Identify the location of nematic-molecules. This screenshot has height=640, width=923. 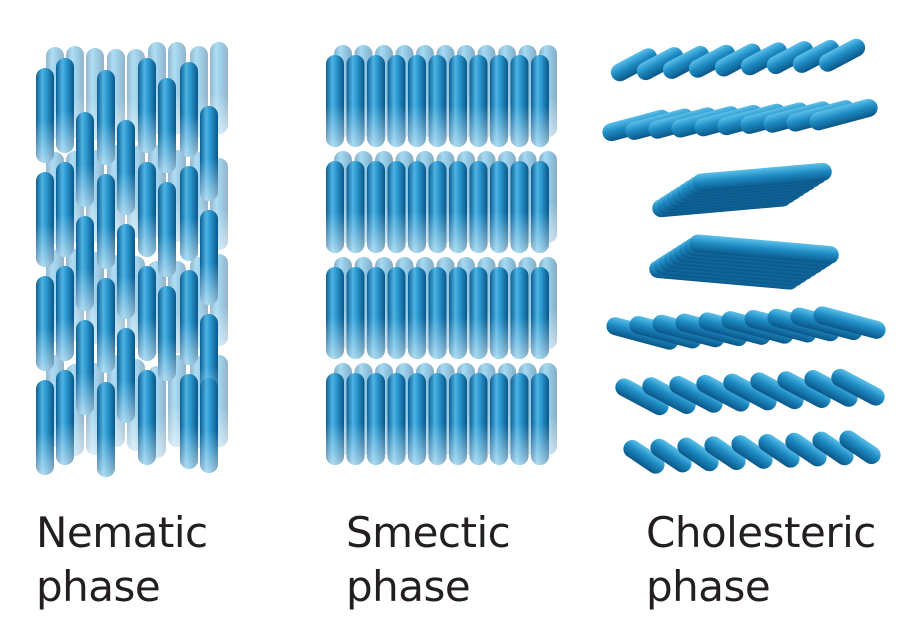
(132, 259).